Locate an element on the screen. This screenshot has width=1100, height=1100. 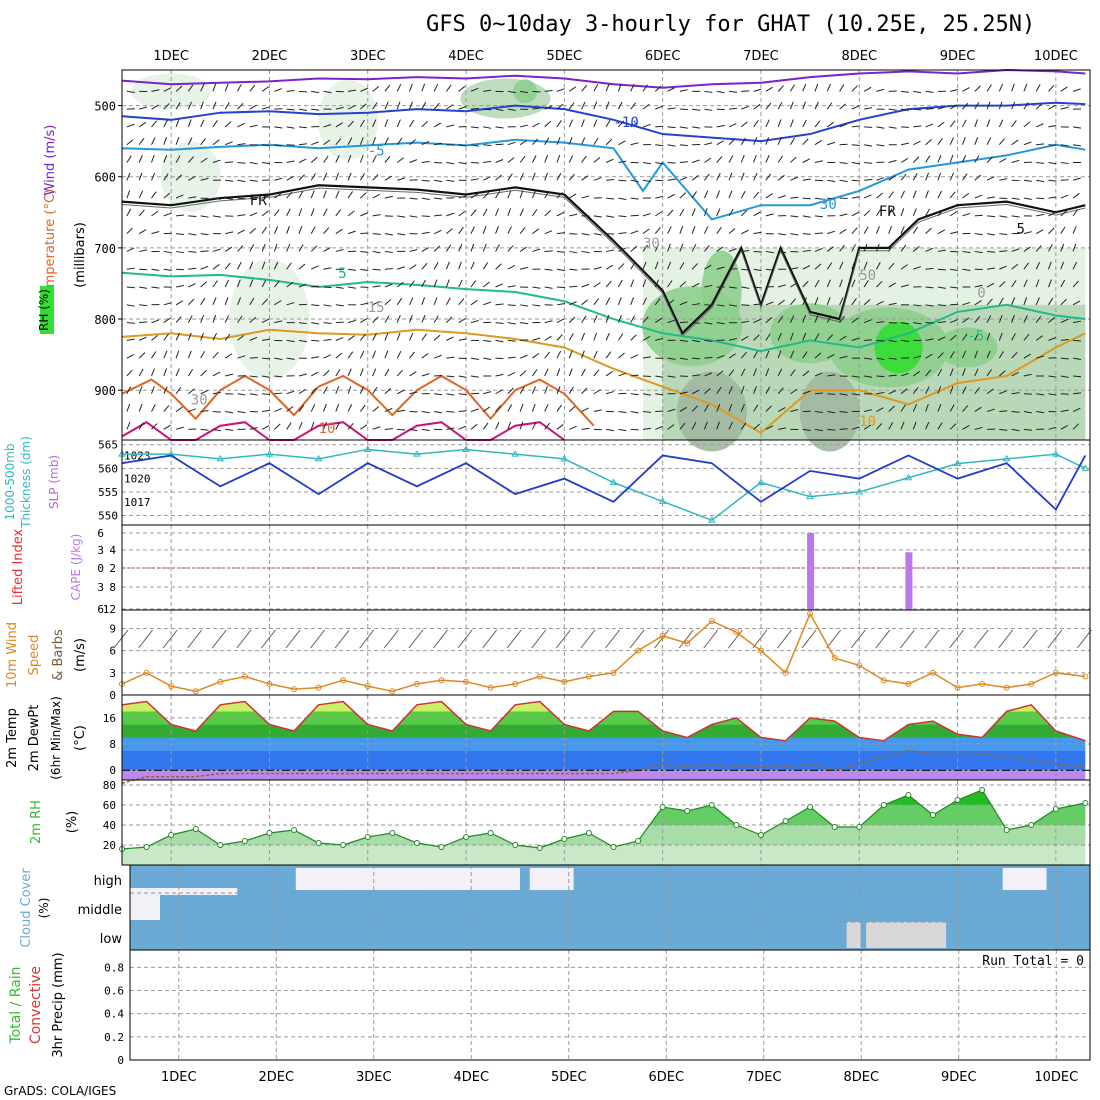
li-ytick-2: 0 is located at coordinates (100, 568).